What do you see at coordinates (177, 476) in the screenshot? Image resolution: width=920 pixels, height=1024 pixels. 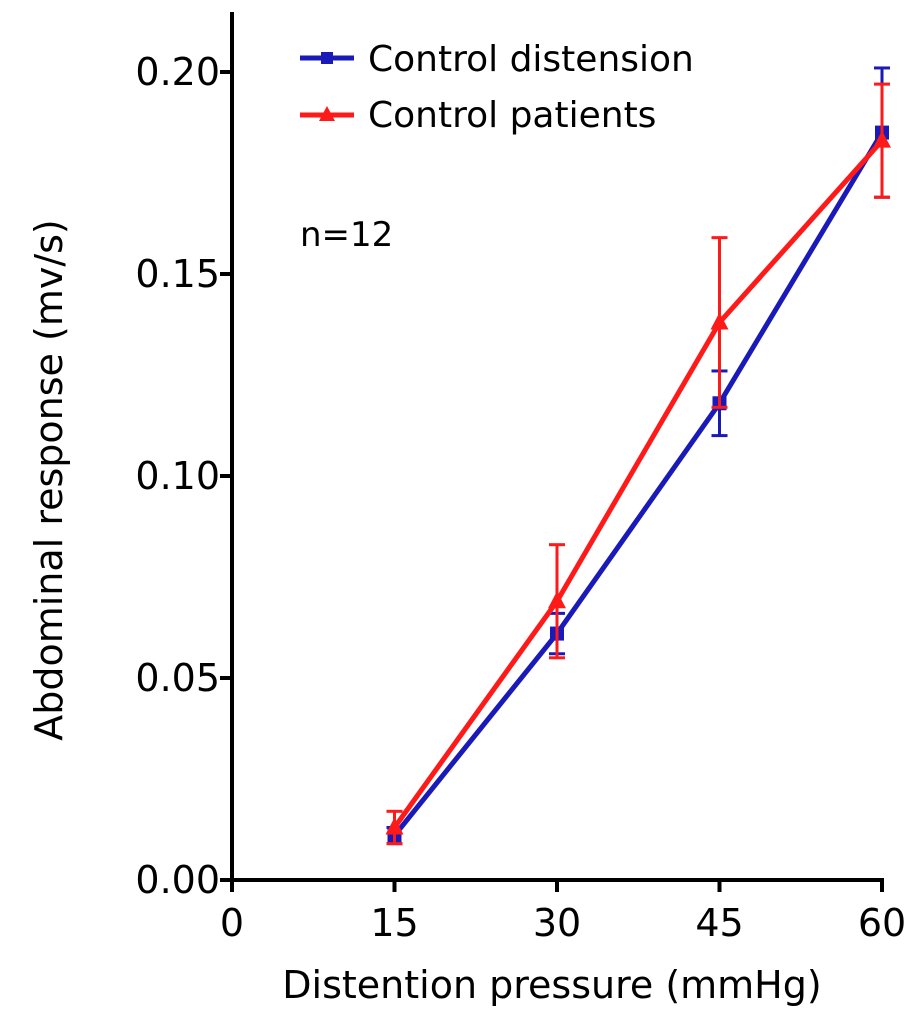 I see `y-tick-label: 0.10` at bounding box center [177, 476].